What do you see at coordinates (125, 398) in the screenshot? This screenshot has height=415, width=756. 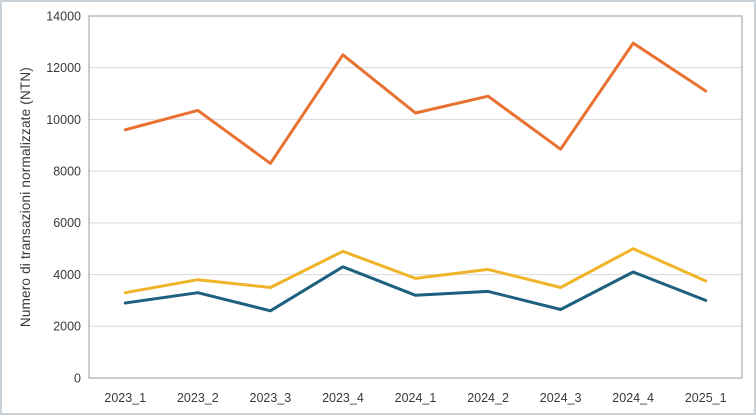 I see `x-tick-label: 2023_1` at bounding box center [125, 398].